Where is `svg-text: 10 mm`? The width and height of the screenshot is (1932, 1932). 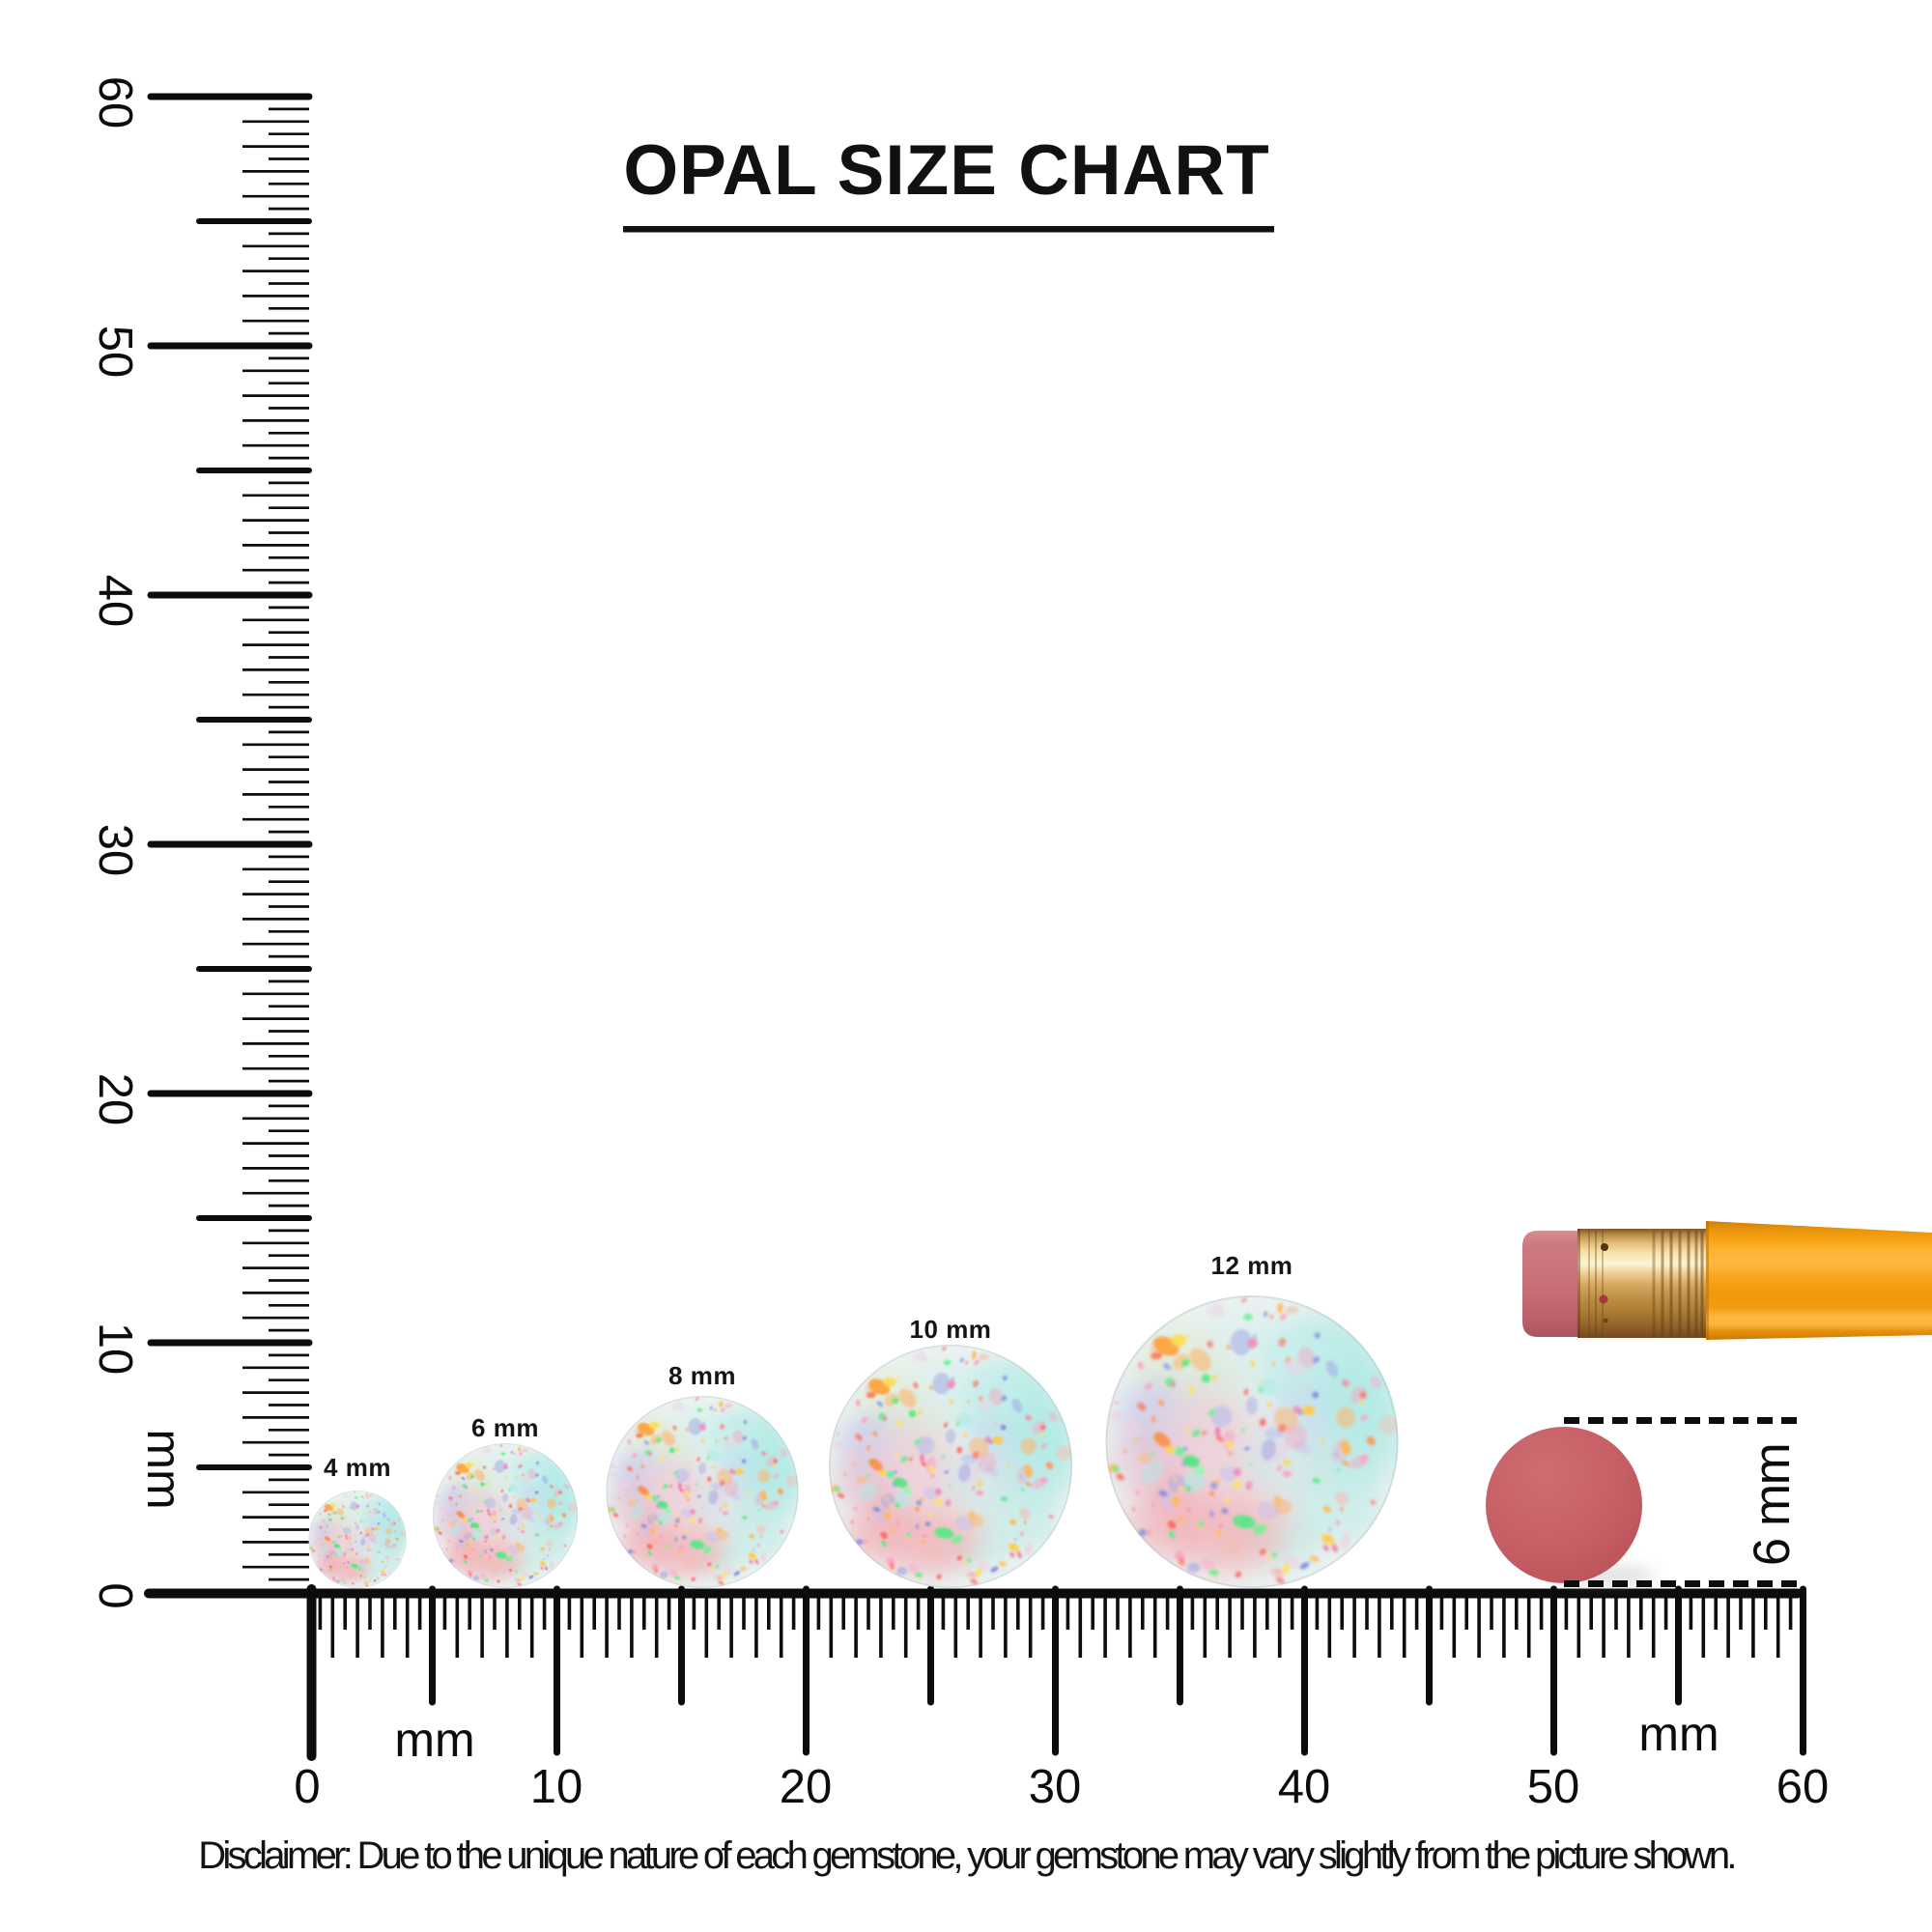 svg-text: 10 mm is located at coordinates (951, 1329).